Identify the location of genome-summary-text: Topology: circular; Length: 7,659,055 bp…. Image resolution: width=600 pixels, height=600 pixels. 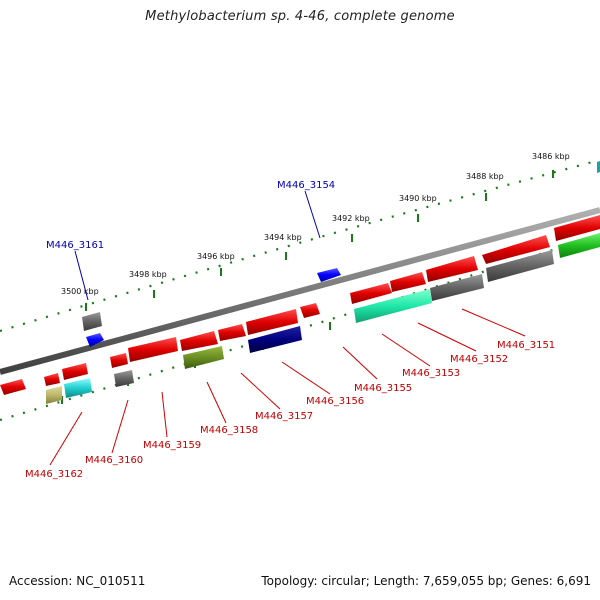
(426, 581).